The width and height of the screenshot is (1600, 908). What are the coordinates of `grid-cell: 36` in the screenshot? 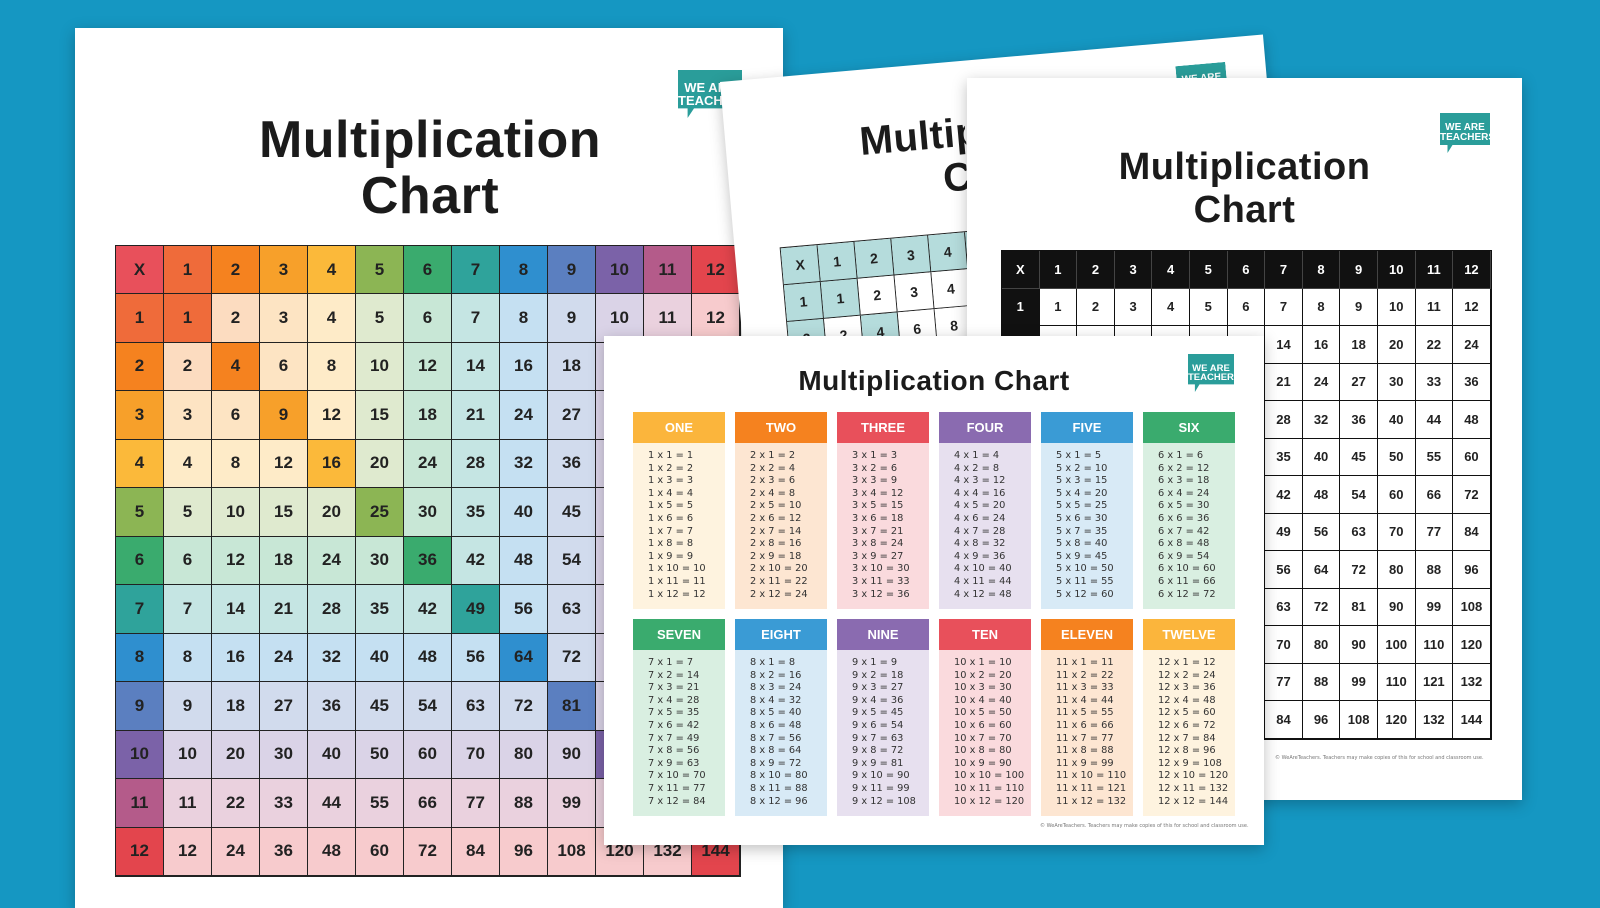 It's located at (1359, 420).